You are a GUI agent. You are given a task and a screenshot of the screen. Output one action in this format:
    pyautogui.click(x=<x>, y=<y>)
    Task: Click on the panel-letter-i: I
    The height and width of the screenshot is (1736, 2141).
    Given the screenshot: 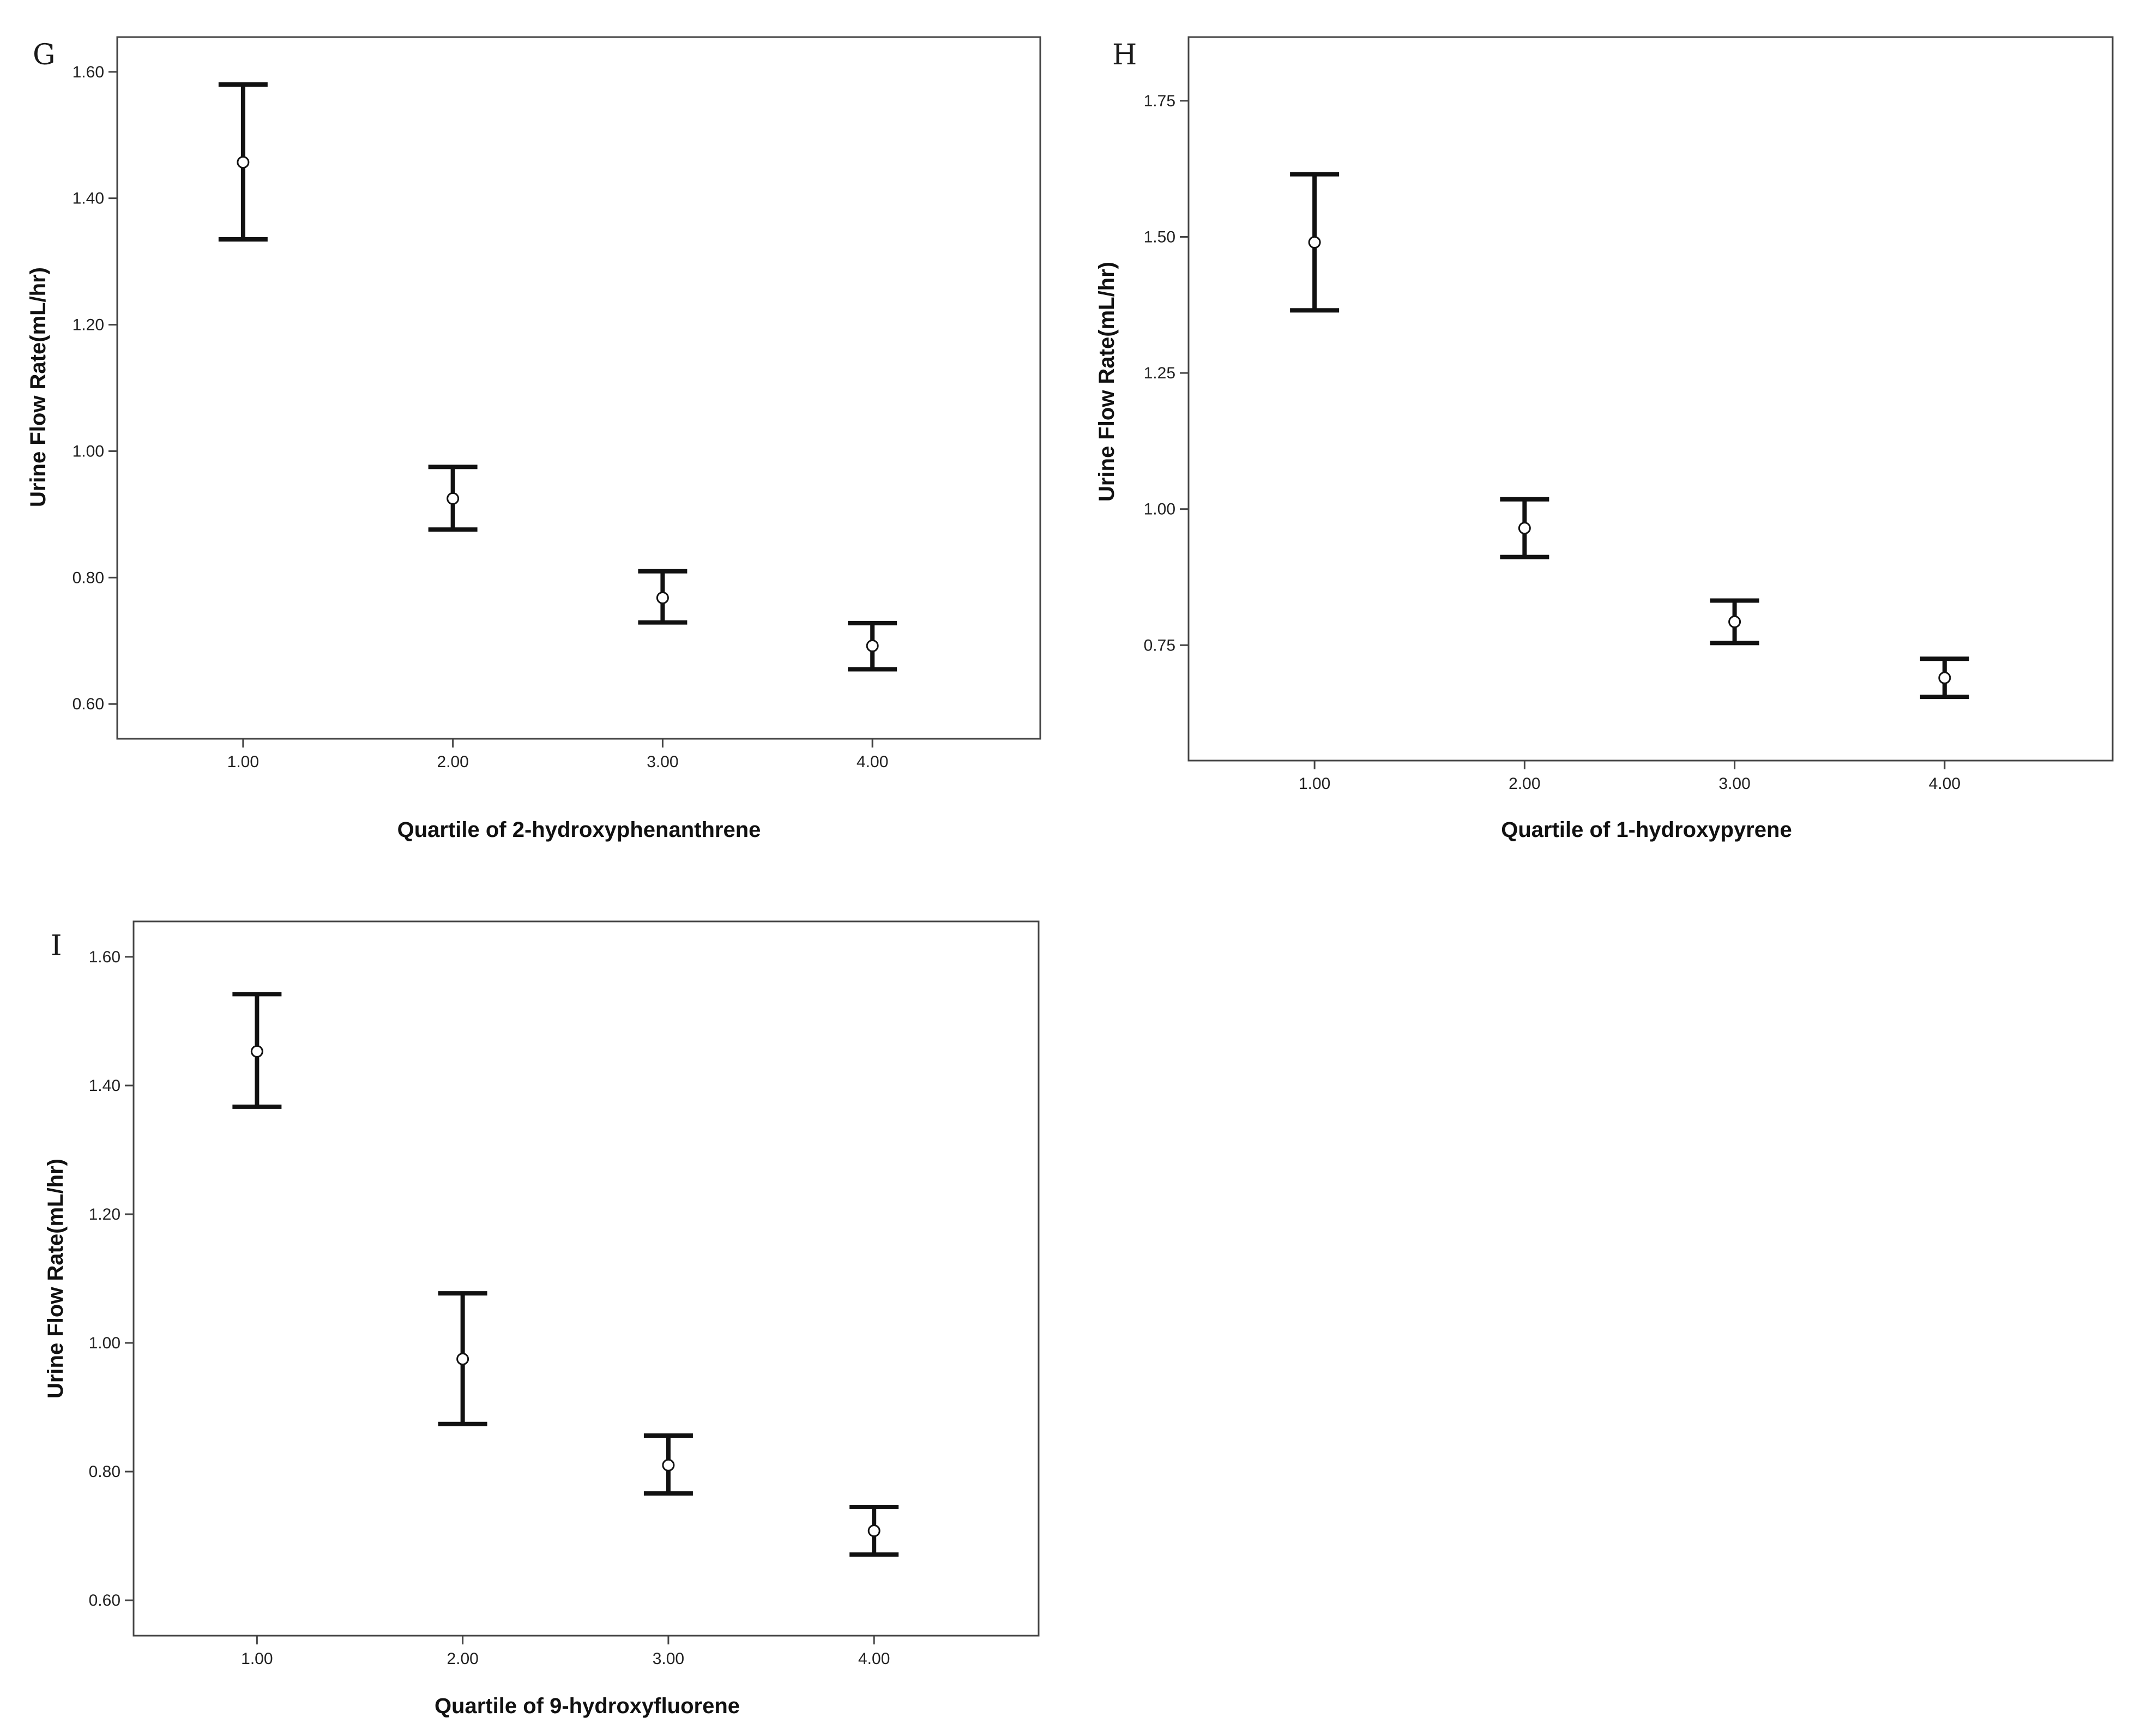 What is the action you would take?
    pyautogui.click(x=56, y=946)
    